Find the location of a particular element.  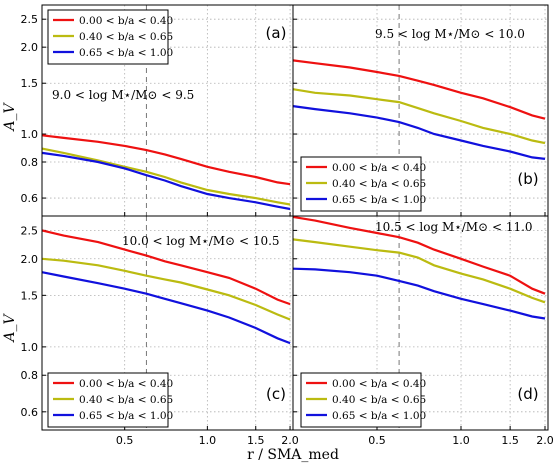

panel-letter: (a) is located at coordinates (276, 33).